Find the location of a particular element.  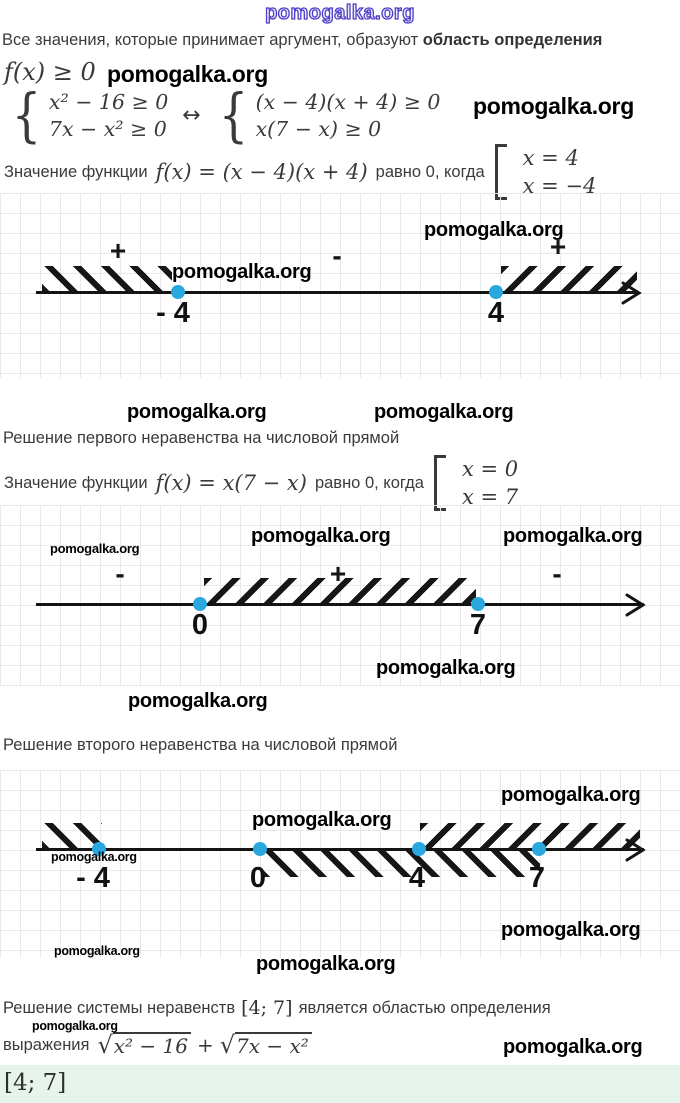

case-row: x = 0 is located at coordinates (490, 469).